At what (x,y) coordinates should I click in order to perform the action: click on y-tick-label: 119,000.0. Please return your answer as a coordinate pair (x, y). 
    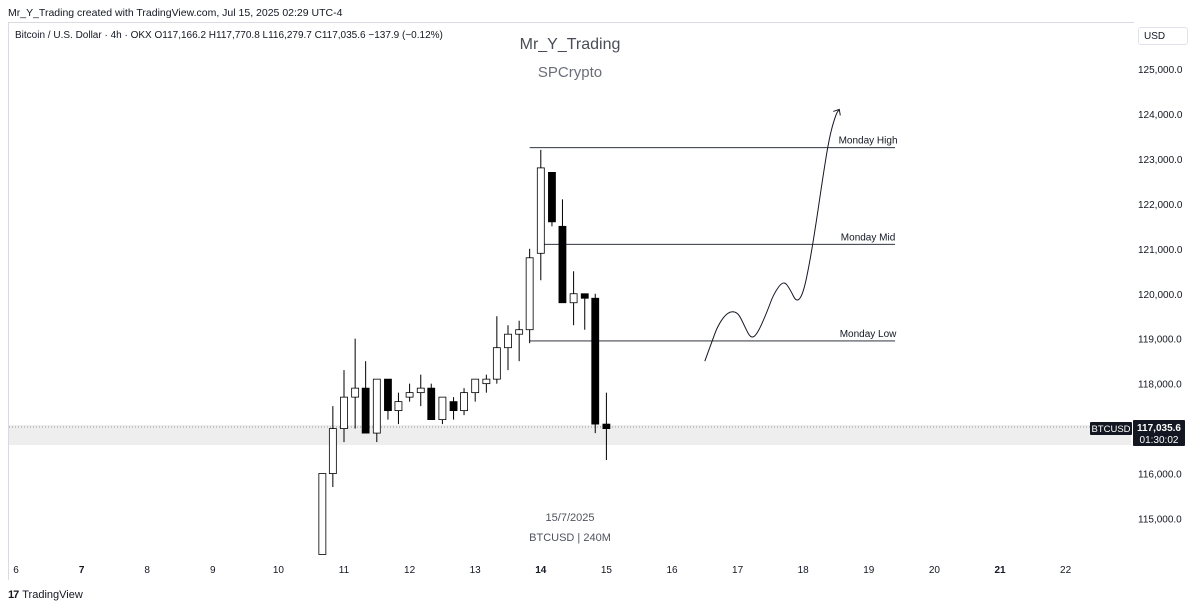
    Looking at the image, I should click on (1160, 340).